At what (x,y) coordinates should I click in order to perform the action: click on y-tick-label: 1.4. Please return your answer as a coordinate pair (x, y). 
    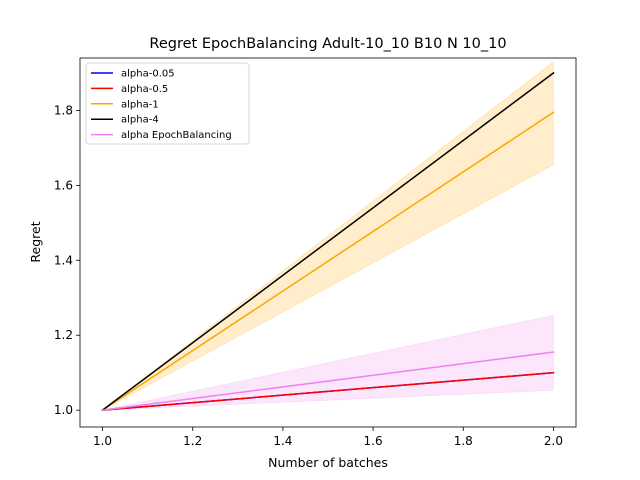
    Looking at the image, I should click on (63, 260).